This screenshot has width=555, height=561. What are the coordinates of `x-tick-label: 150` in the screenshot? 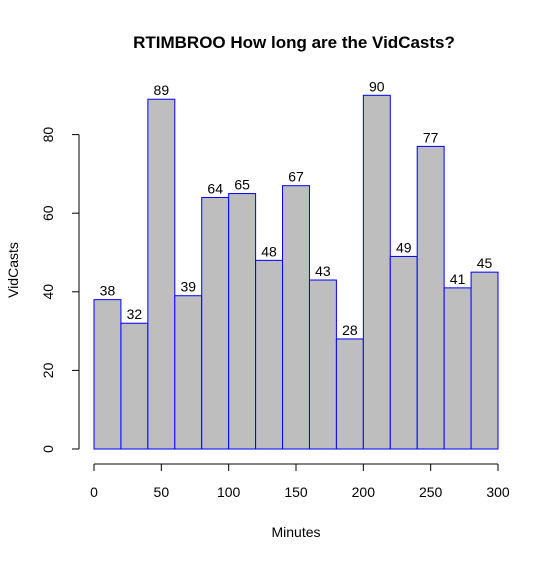 It's located at (296, 492).